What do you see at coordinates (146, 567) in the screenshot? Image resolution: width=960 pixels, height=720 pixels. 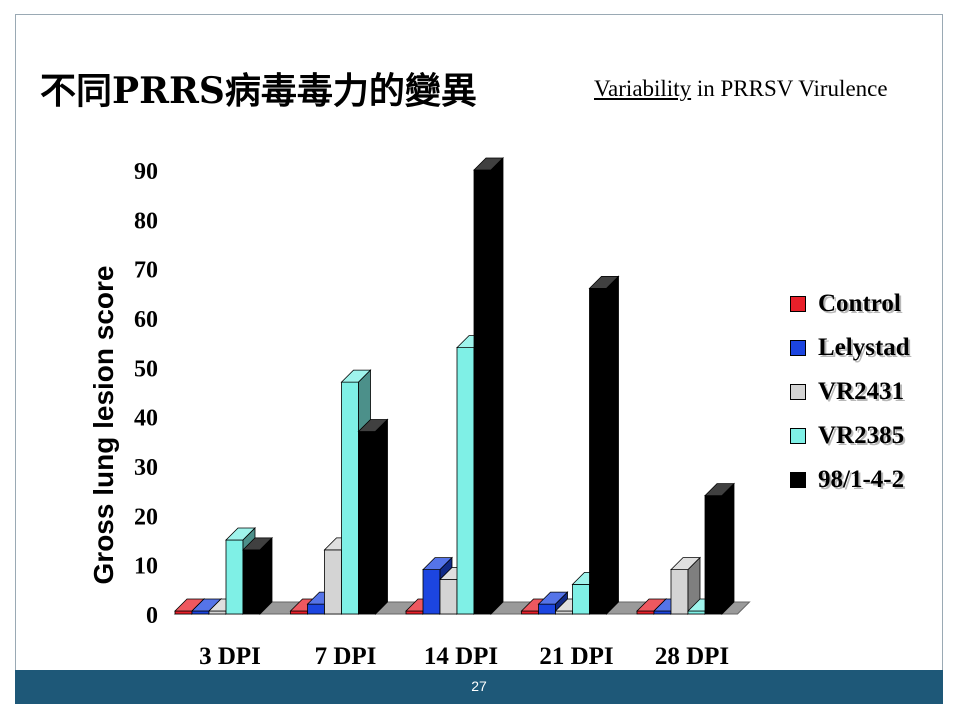 I see `y-tick-label: 10` at bounding box center [146, 567].